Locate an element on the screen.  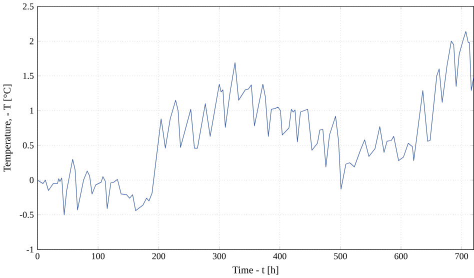
y-tick-label: 2 is located at coordinates (32, 41).